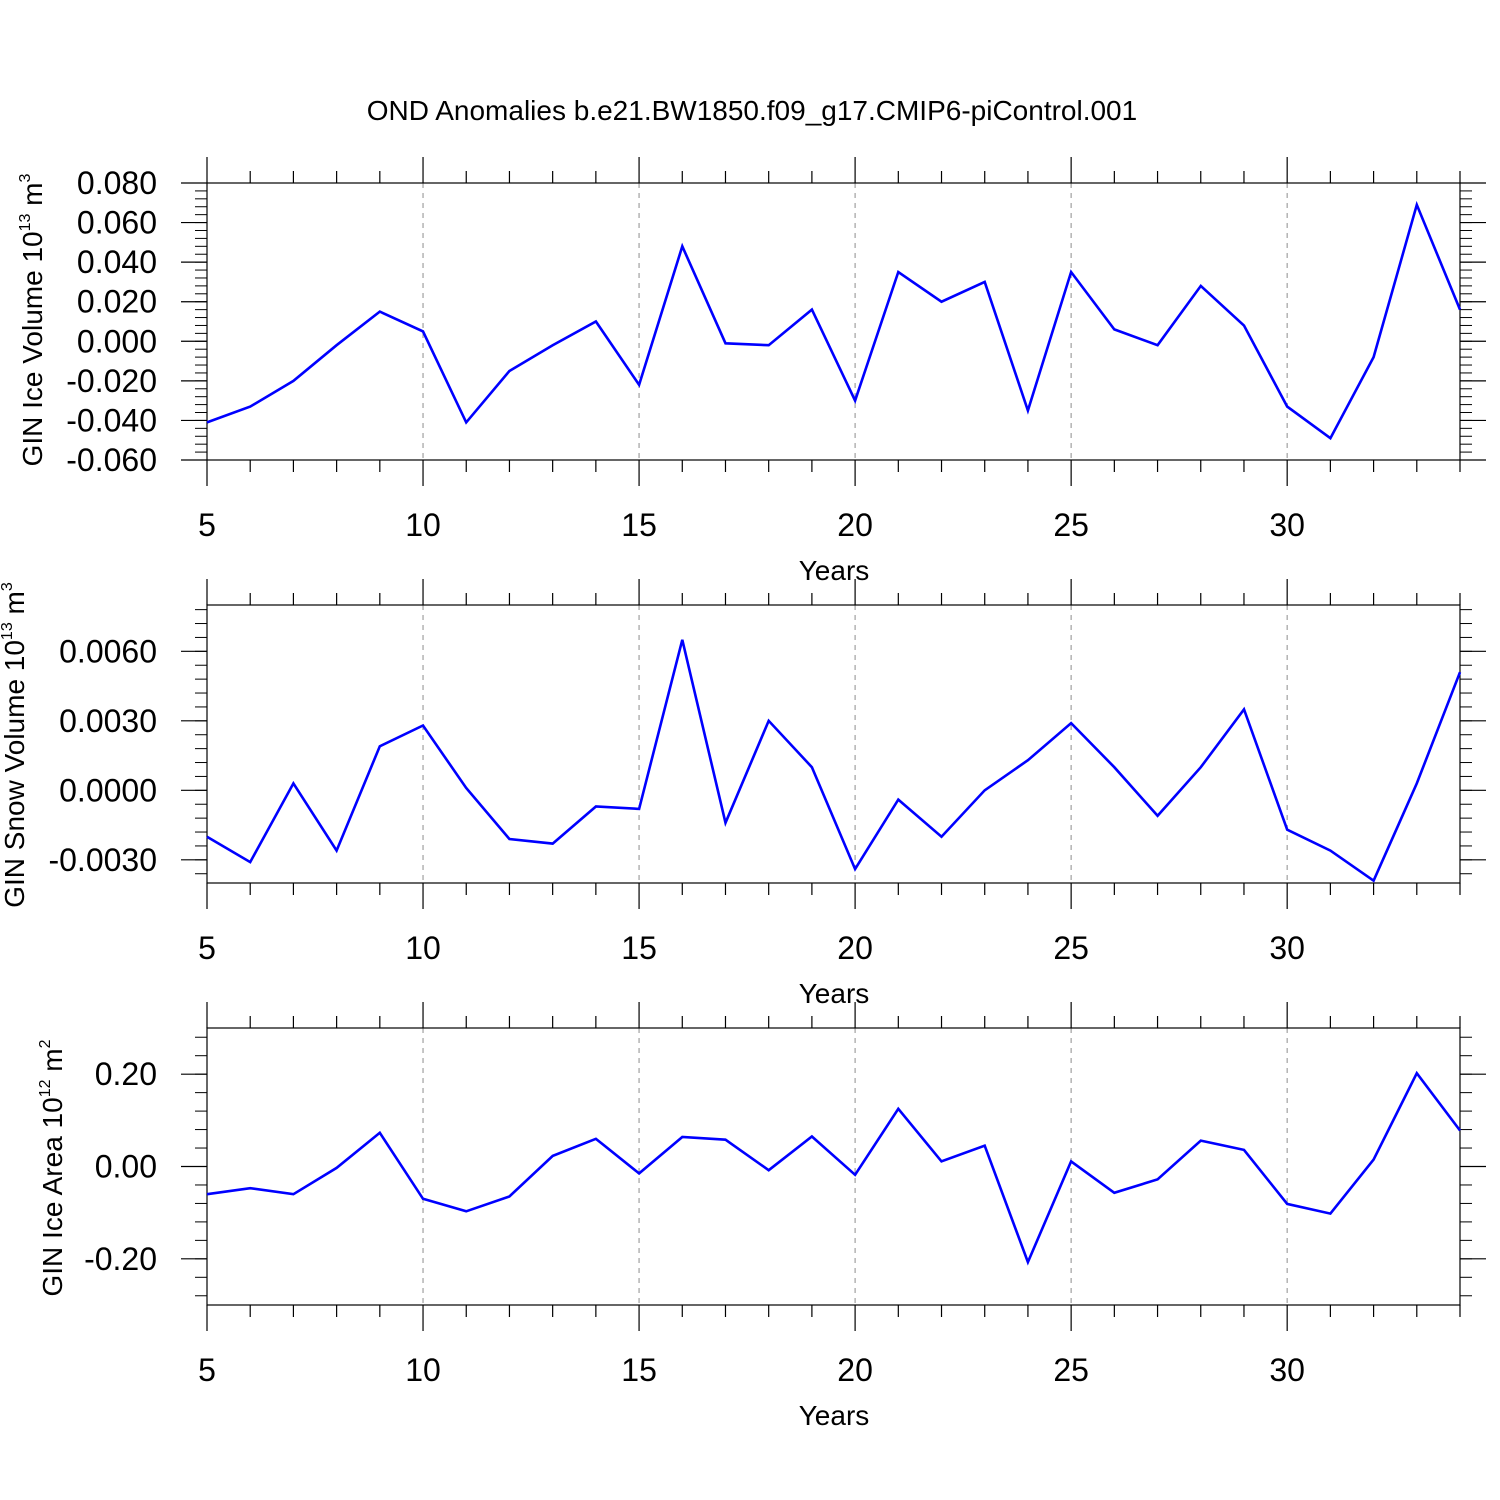 The width and height of the screenshot is (1500, 1500). Describe the element at coordinates (108, 790) in the screenshot. I see `y-tick-label: 0.0000` at that location.